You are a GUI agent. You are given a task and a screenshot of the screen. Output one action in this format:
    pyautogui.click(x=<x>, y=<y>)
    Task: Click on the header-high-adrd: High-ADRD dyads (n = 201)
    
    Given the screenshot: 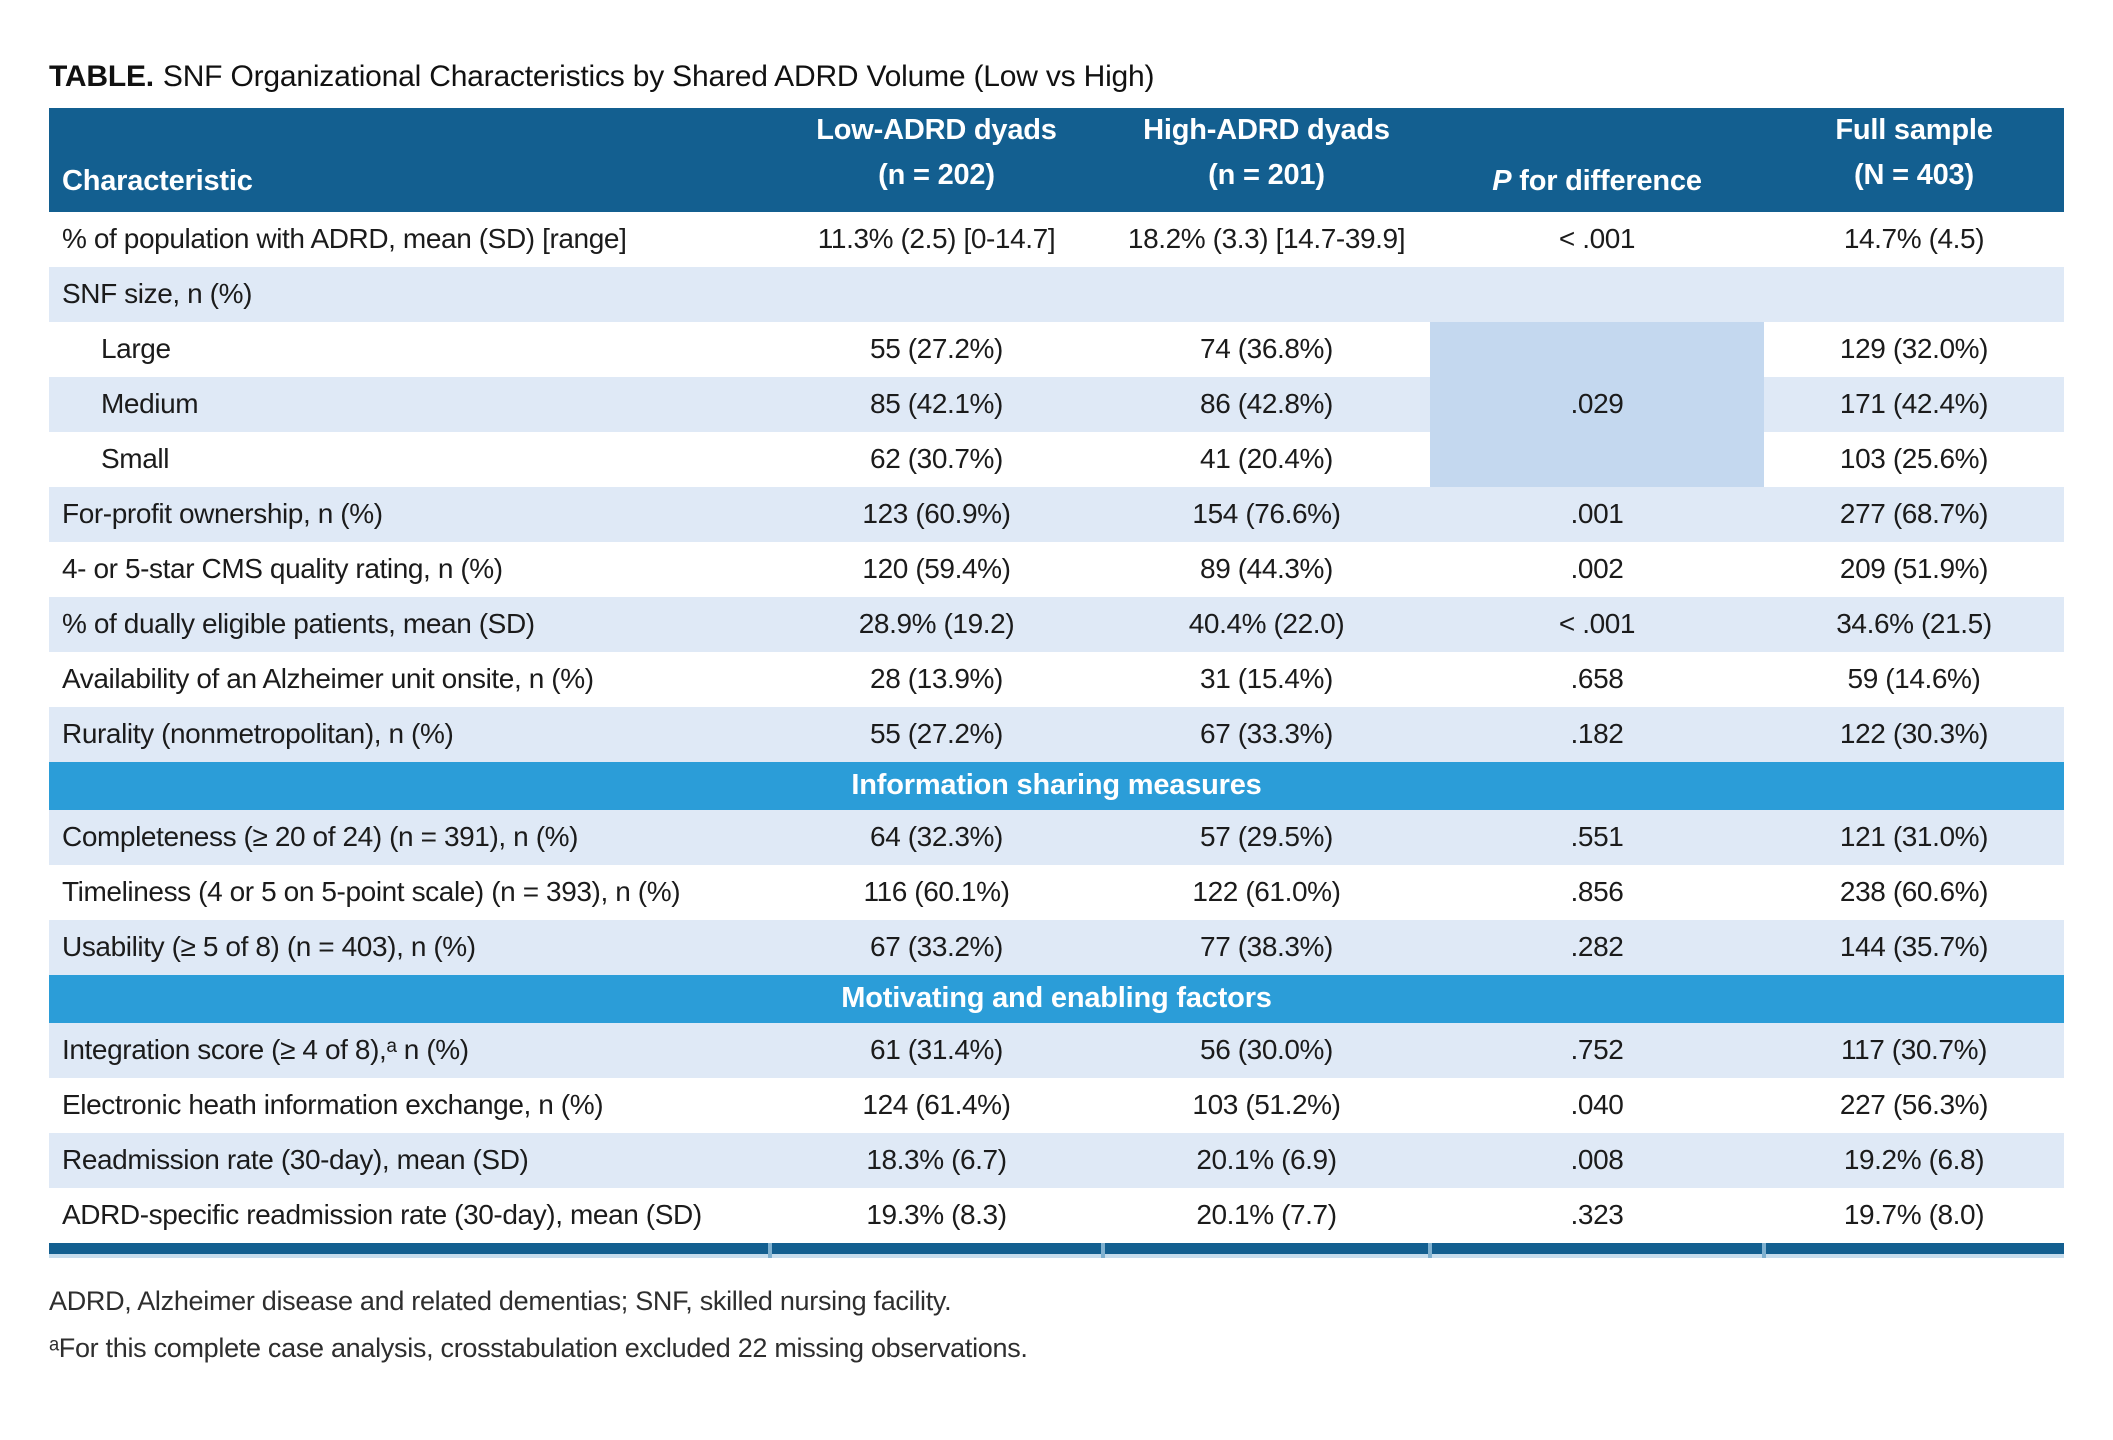 What is the action you would take?
    pyautogui.click(x=1266, y=160)
    